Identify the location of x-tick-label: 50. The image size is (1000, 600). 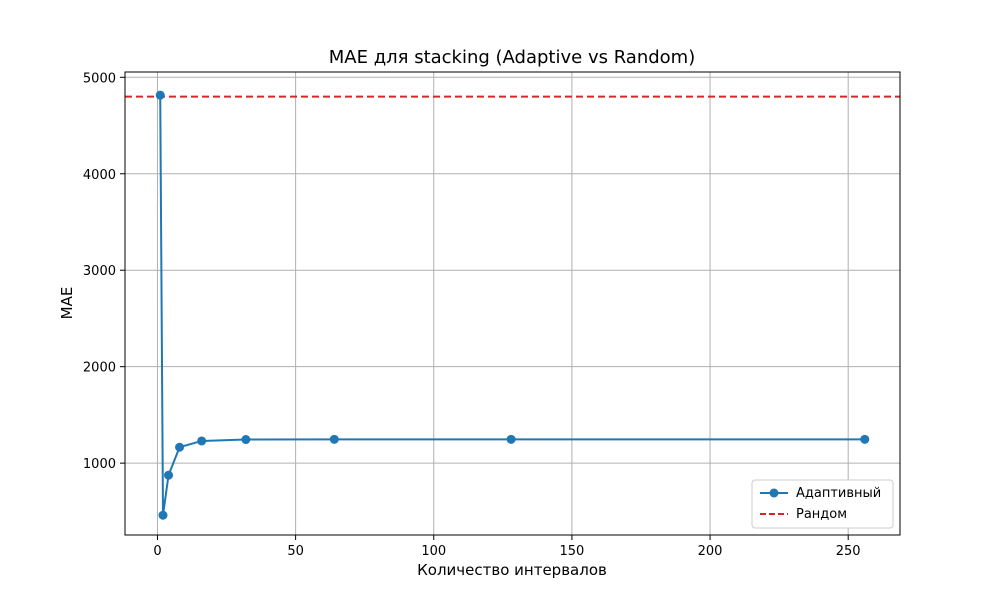
(295, 551).